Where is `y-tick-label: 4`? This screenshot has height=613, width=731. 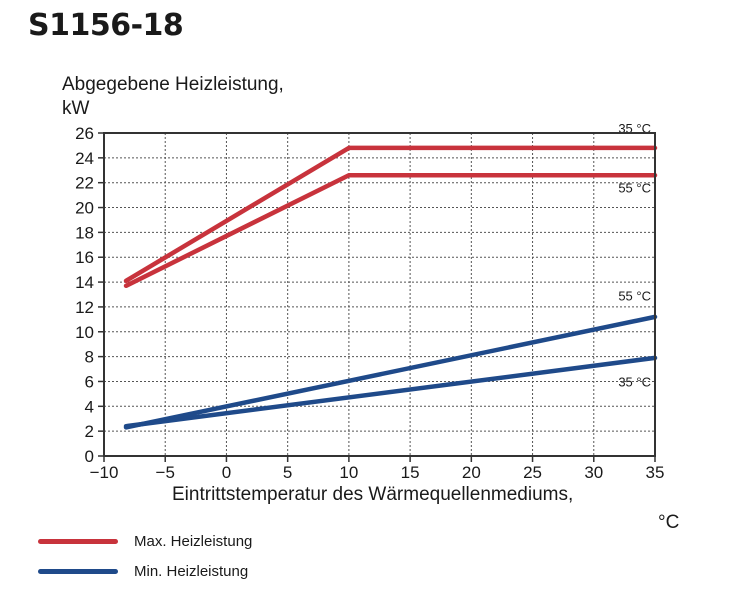
y-tick-label: 4 is located at coordinates (89, 406).